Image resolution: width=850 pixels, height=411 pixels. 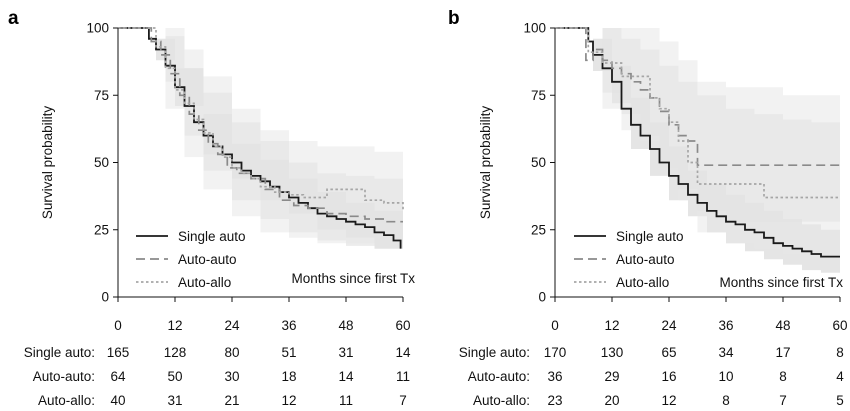 What do you see at coordinates (840, 400) in the screenshot?
I see `risk-count: 5` at bounding box center [840, 400].